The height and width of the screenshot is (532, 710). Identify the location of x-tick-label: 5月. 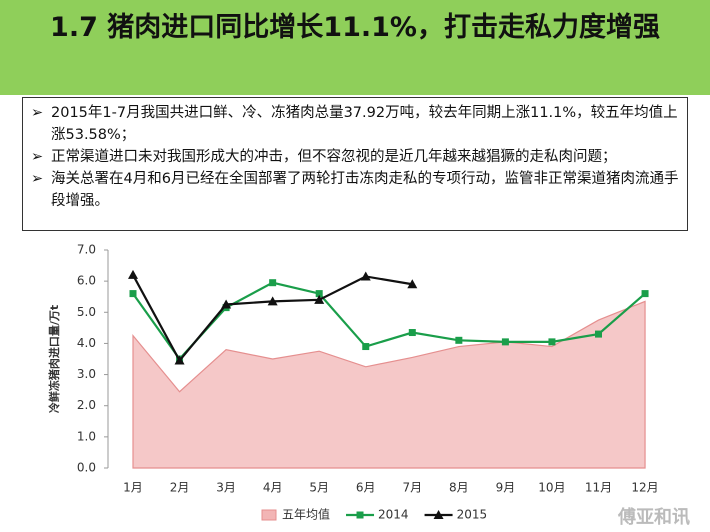
(319, 488).